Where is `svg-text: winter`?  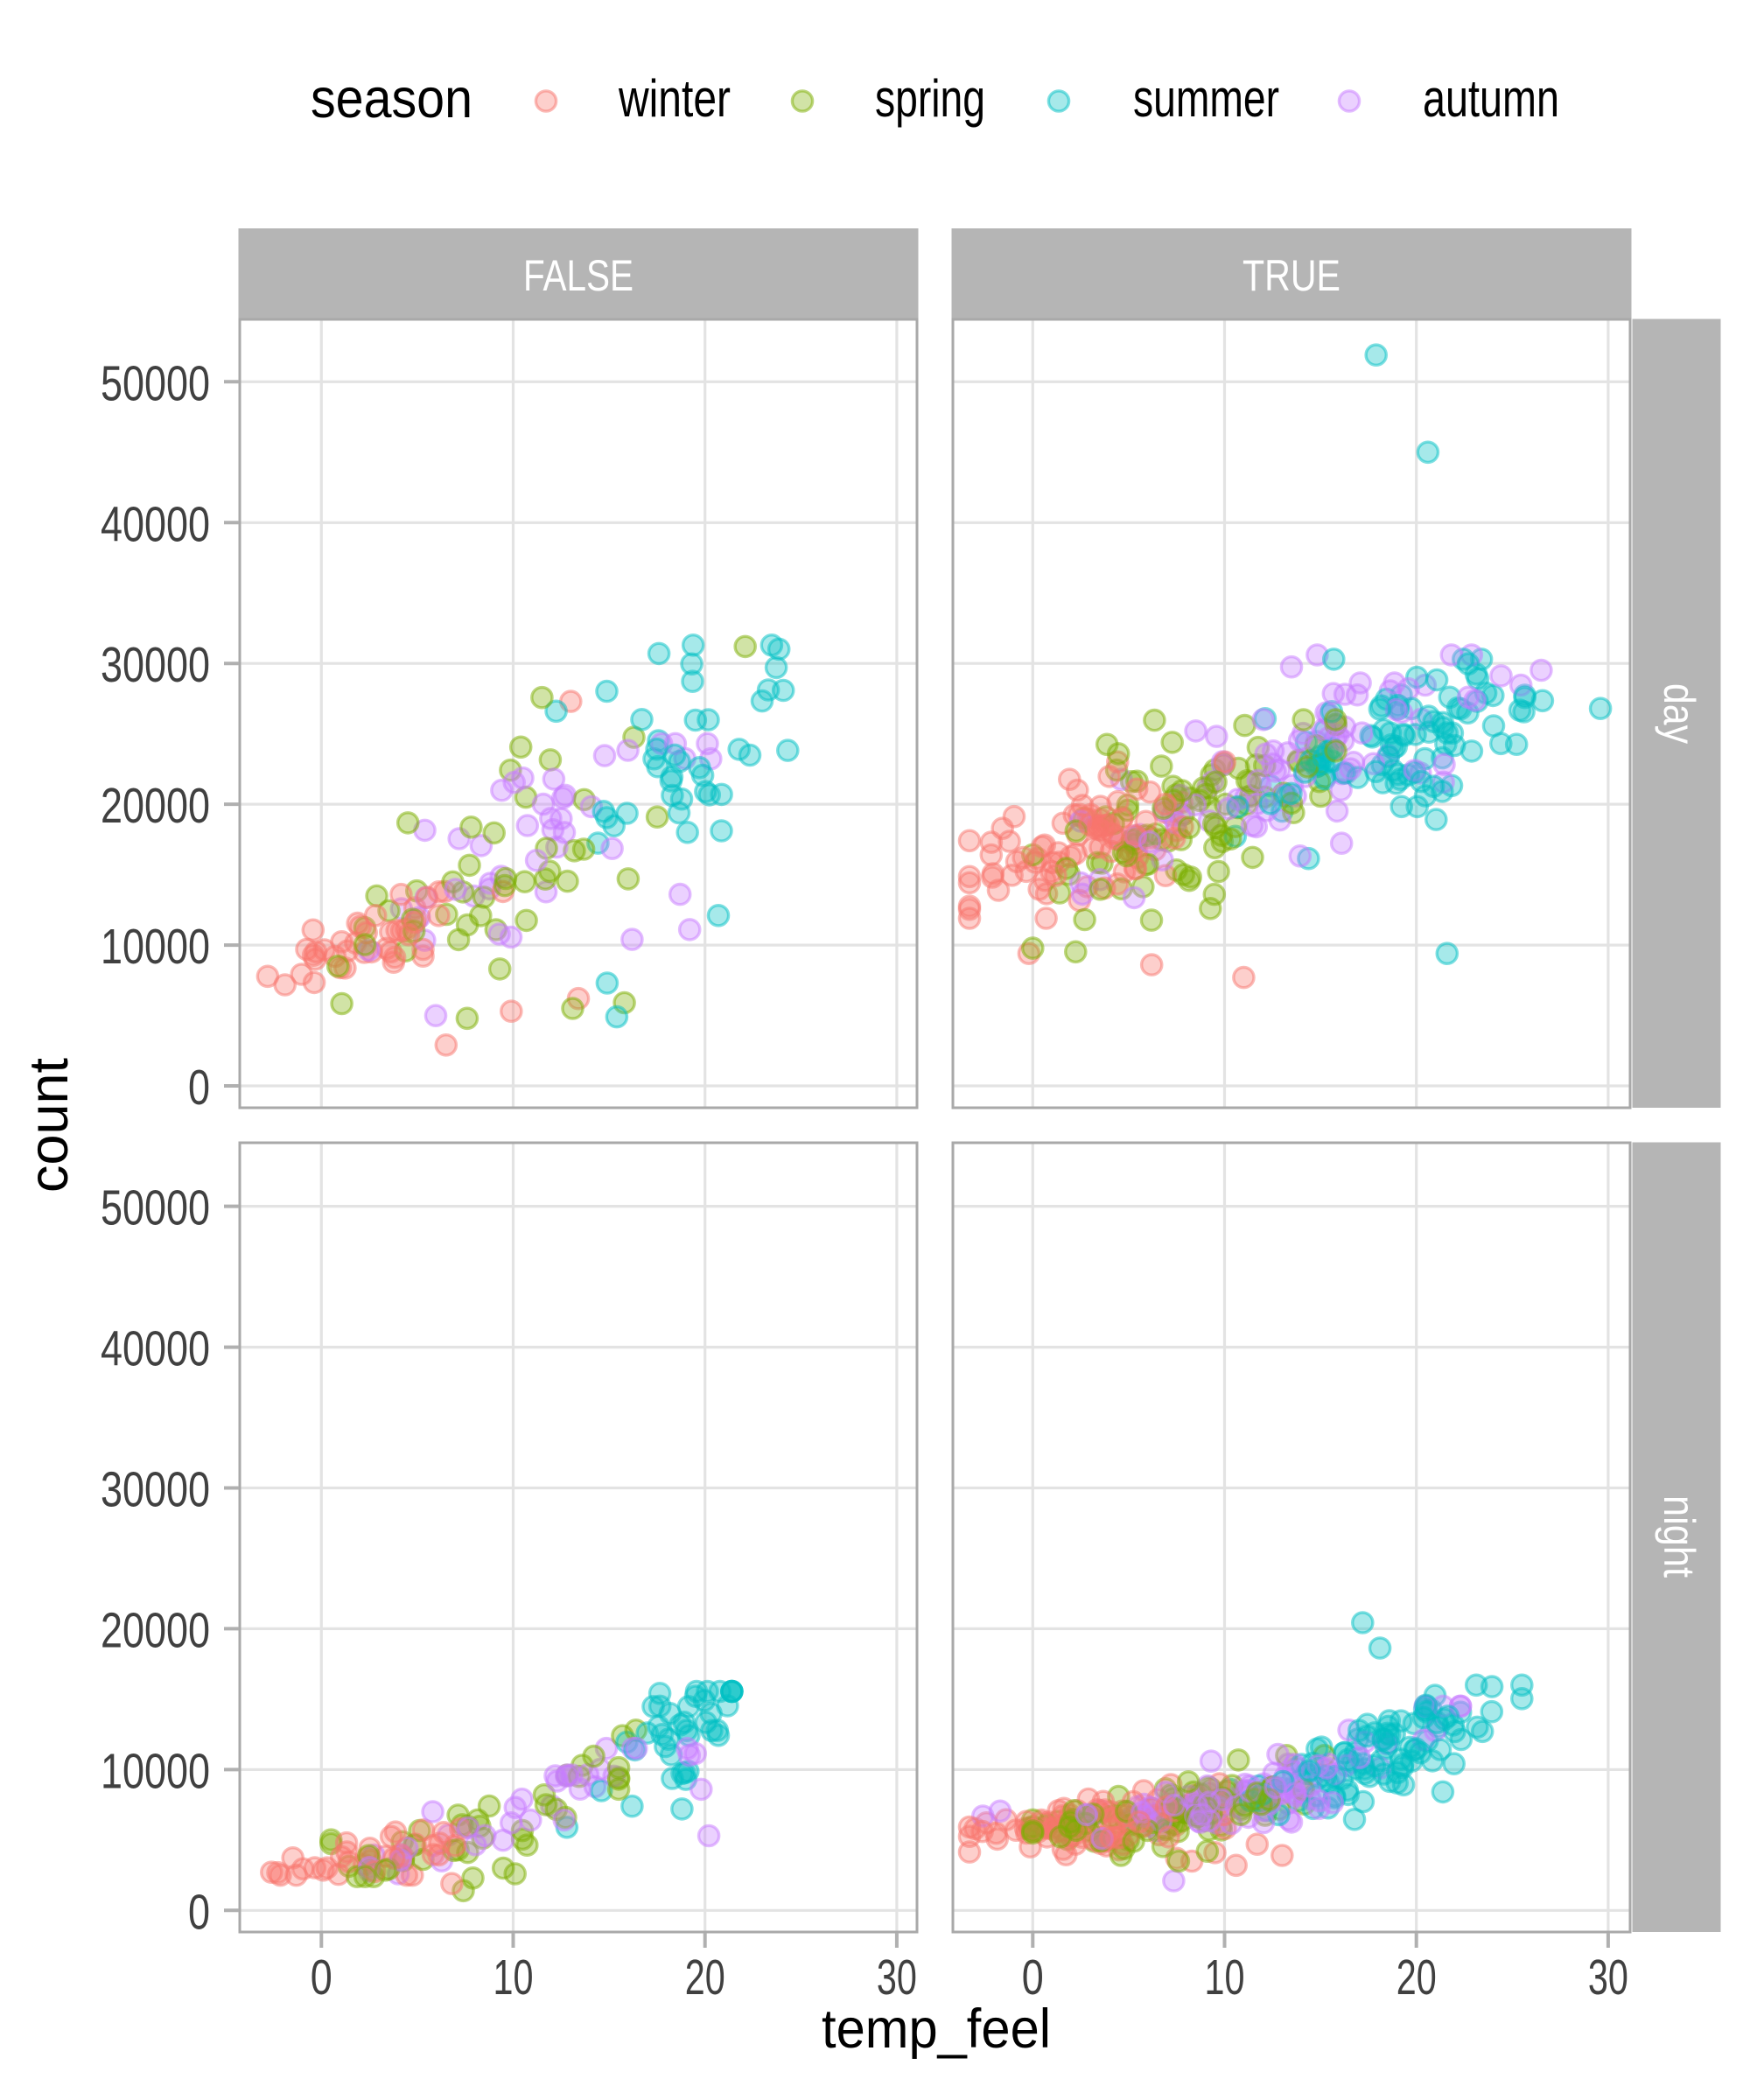 svg-text: winter is located at coordinates (674, 98).